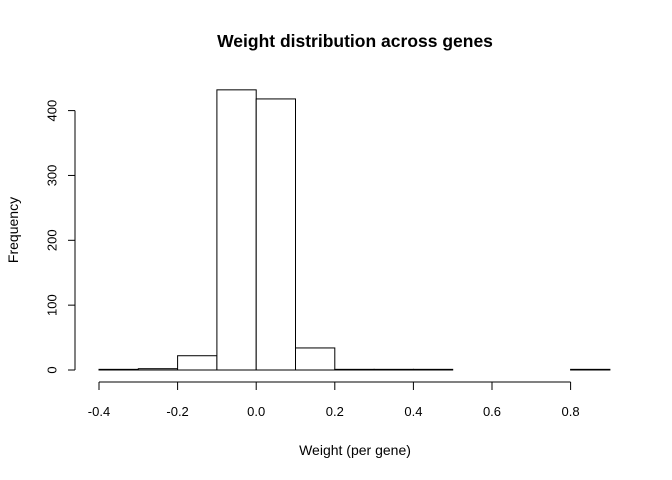 This screenshot has width=672, height=480. What do you see at coordinates (60, 237) in the screenshot?
I see `y-axis: 0 100 200 300 400` at bounding box center [60, 237].